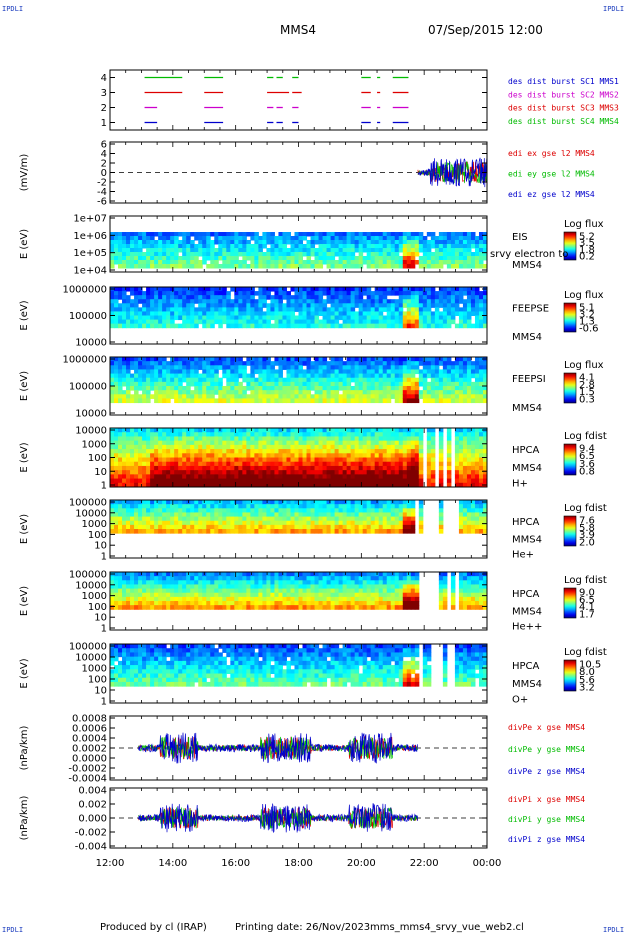  Describe the element at coordinates (90, 219) in the screenshot. I see `panel-eis-ytick-label: 1e+07` at that location.